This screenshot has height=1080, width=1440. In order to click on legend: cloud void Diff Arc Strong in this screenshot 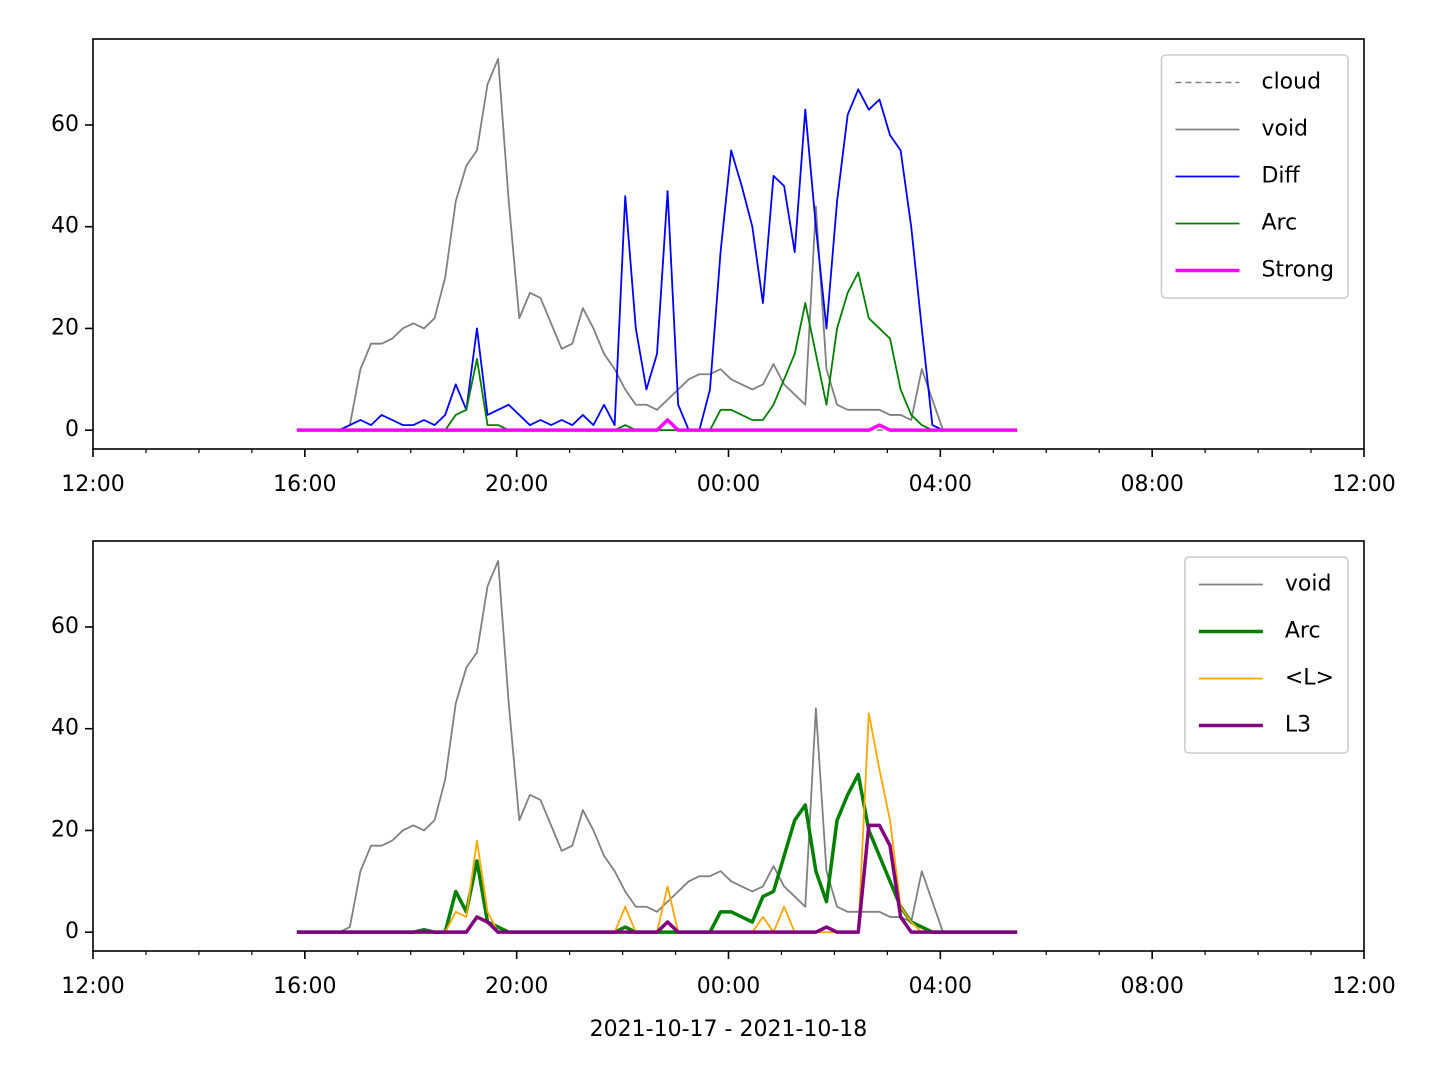, I will do `click(1254, 176)`.